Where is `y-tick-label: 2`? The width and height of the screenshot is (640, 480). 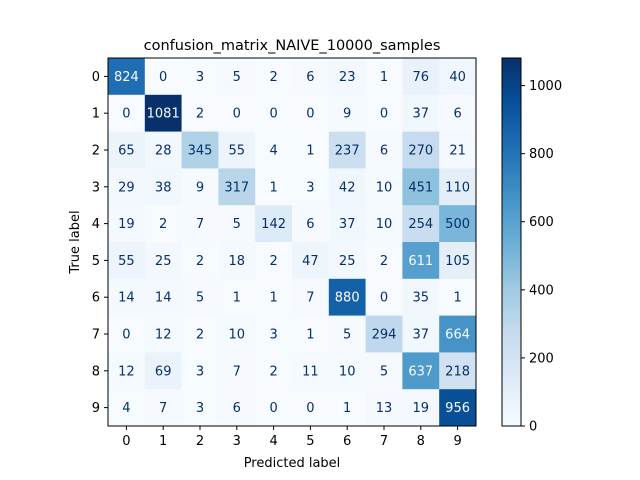
y-tick-label: 2 is located at coordinates (96, 151).